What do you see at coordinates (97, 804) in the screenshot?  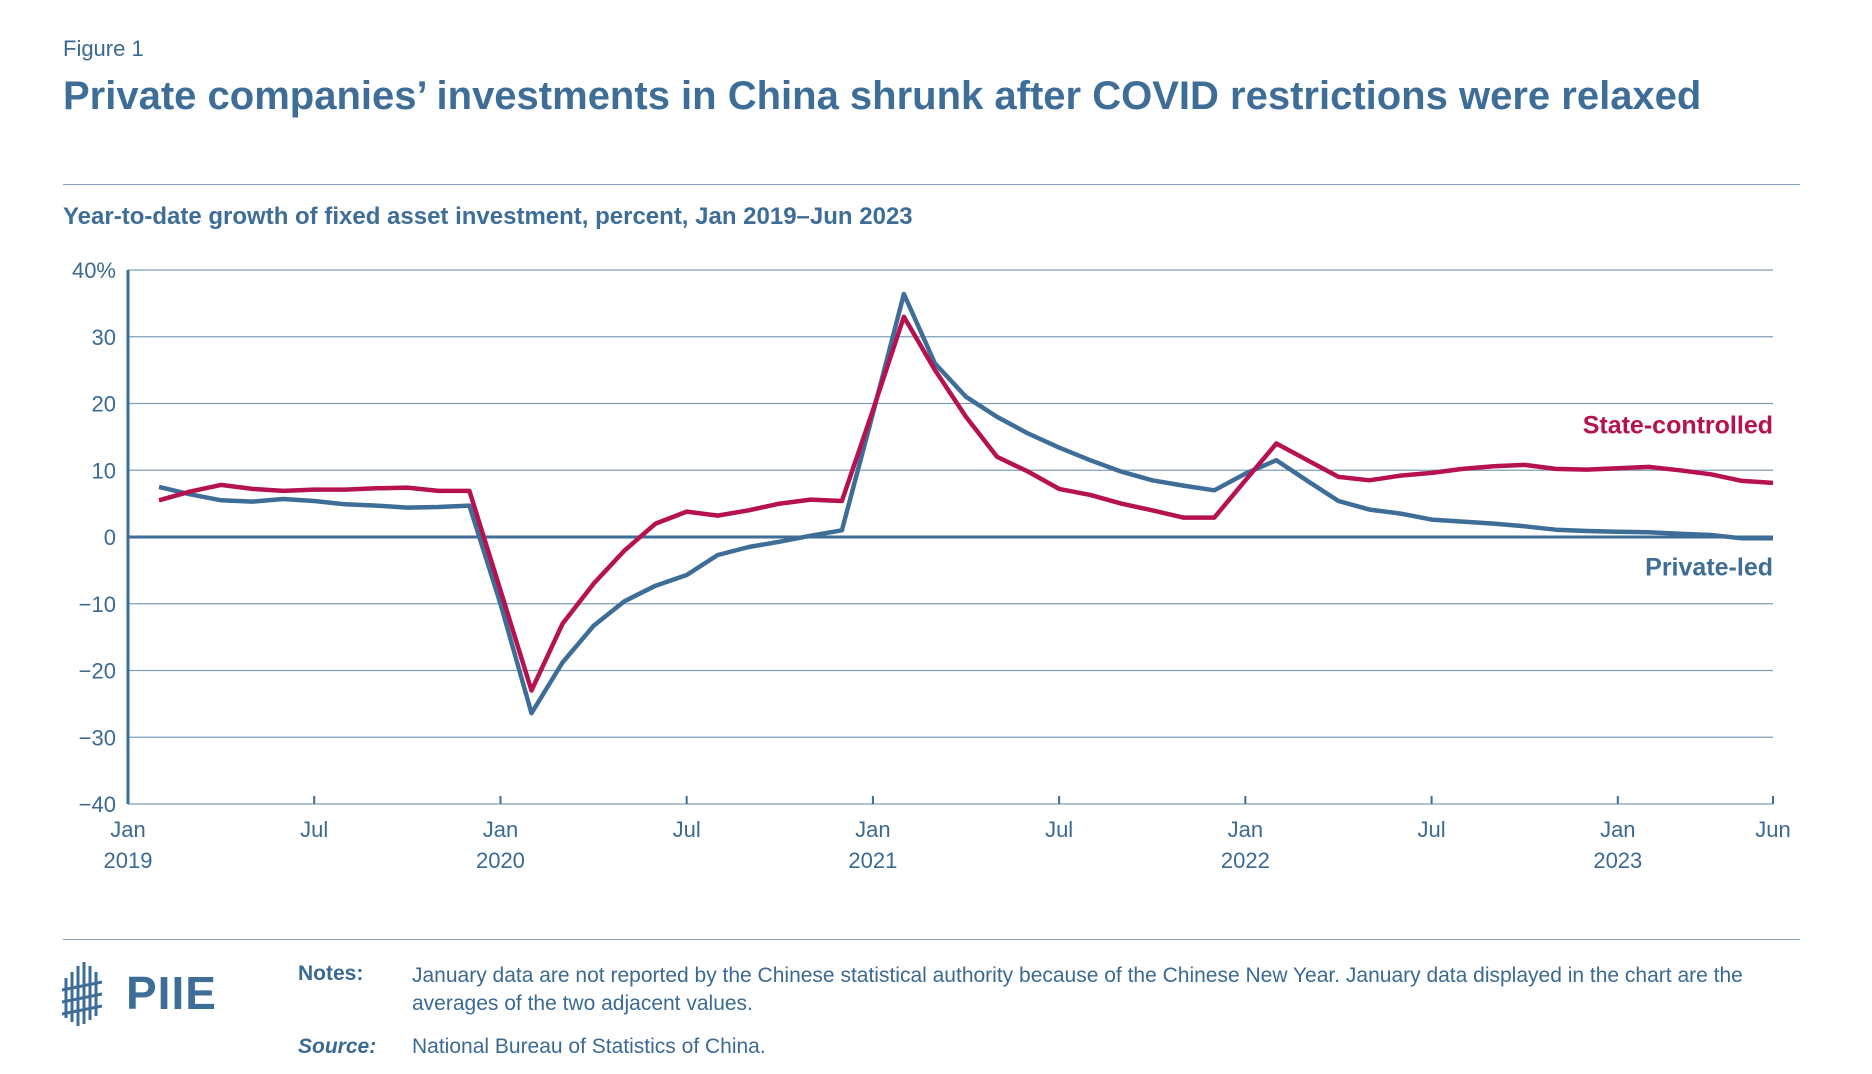 I see `y-tick-label: −40` at bounding box center [97, 804].